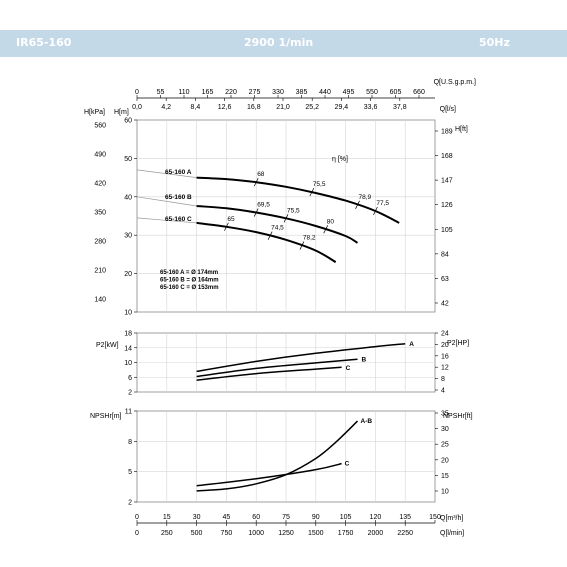 This screenshot has height=567, width=567. What do you see at coordinates (445, 460) in the screenshot?
I see `right-tick-label: 20` at bounding box center [445, 460].